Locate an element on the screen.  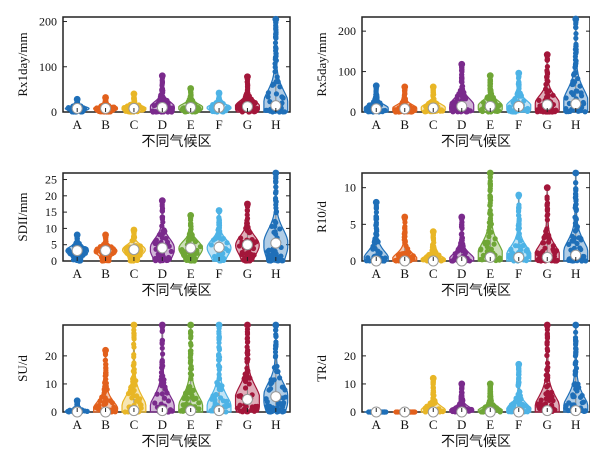
y-tick-label: 200 is located at coordinates (48, 22).